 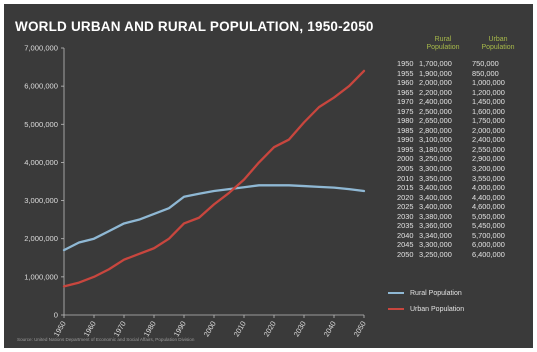 What do you see at coordinates (459, 131) in the screenshot?
I see `table-row: 1985 2,800,000 2,000,000` at bounding box center [459, 131].